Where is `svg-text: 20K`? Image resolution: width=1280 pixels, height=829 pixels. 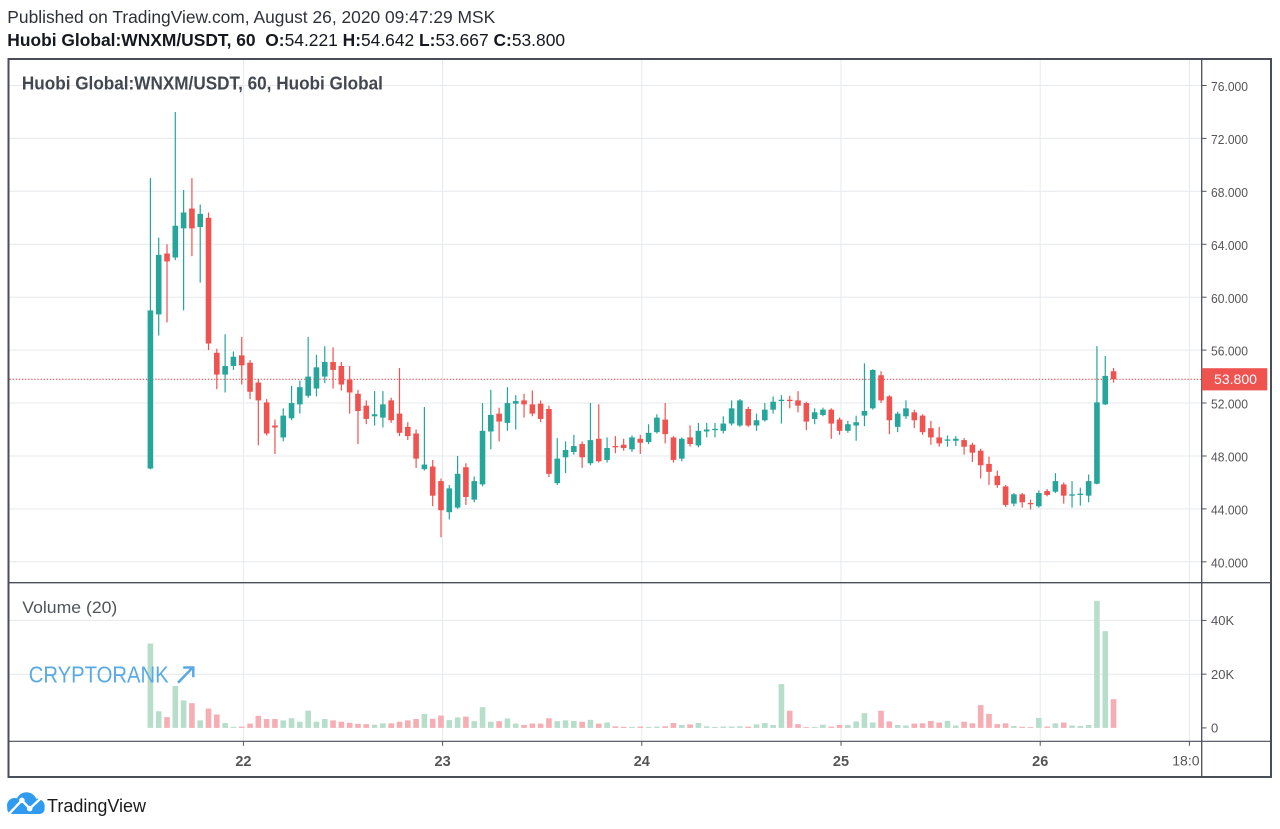 svg-text: 20K is located at coordinates (1222, 674).